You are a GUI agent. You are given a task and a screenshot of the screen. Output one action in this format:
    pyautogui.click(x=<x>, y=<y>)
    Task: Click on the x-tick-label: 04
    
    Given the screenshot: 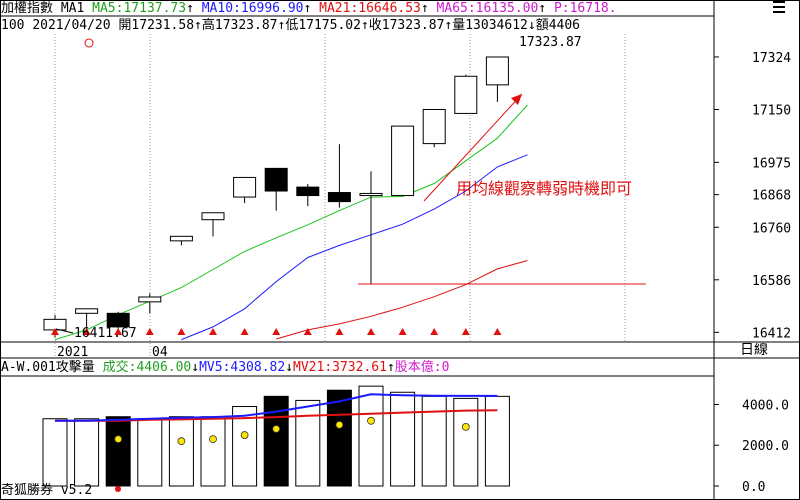 What is the action you would take?
    pyautogui.click(x=160, y=352)
    